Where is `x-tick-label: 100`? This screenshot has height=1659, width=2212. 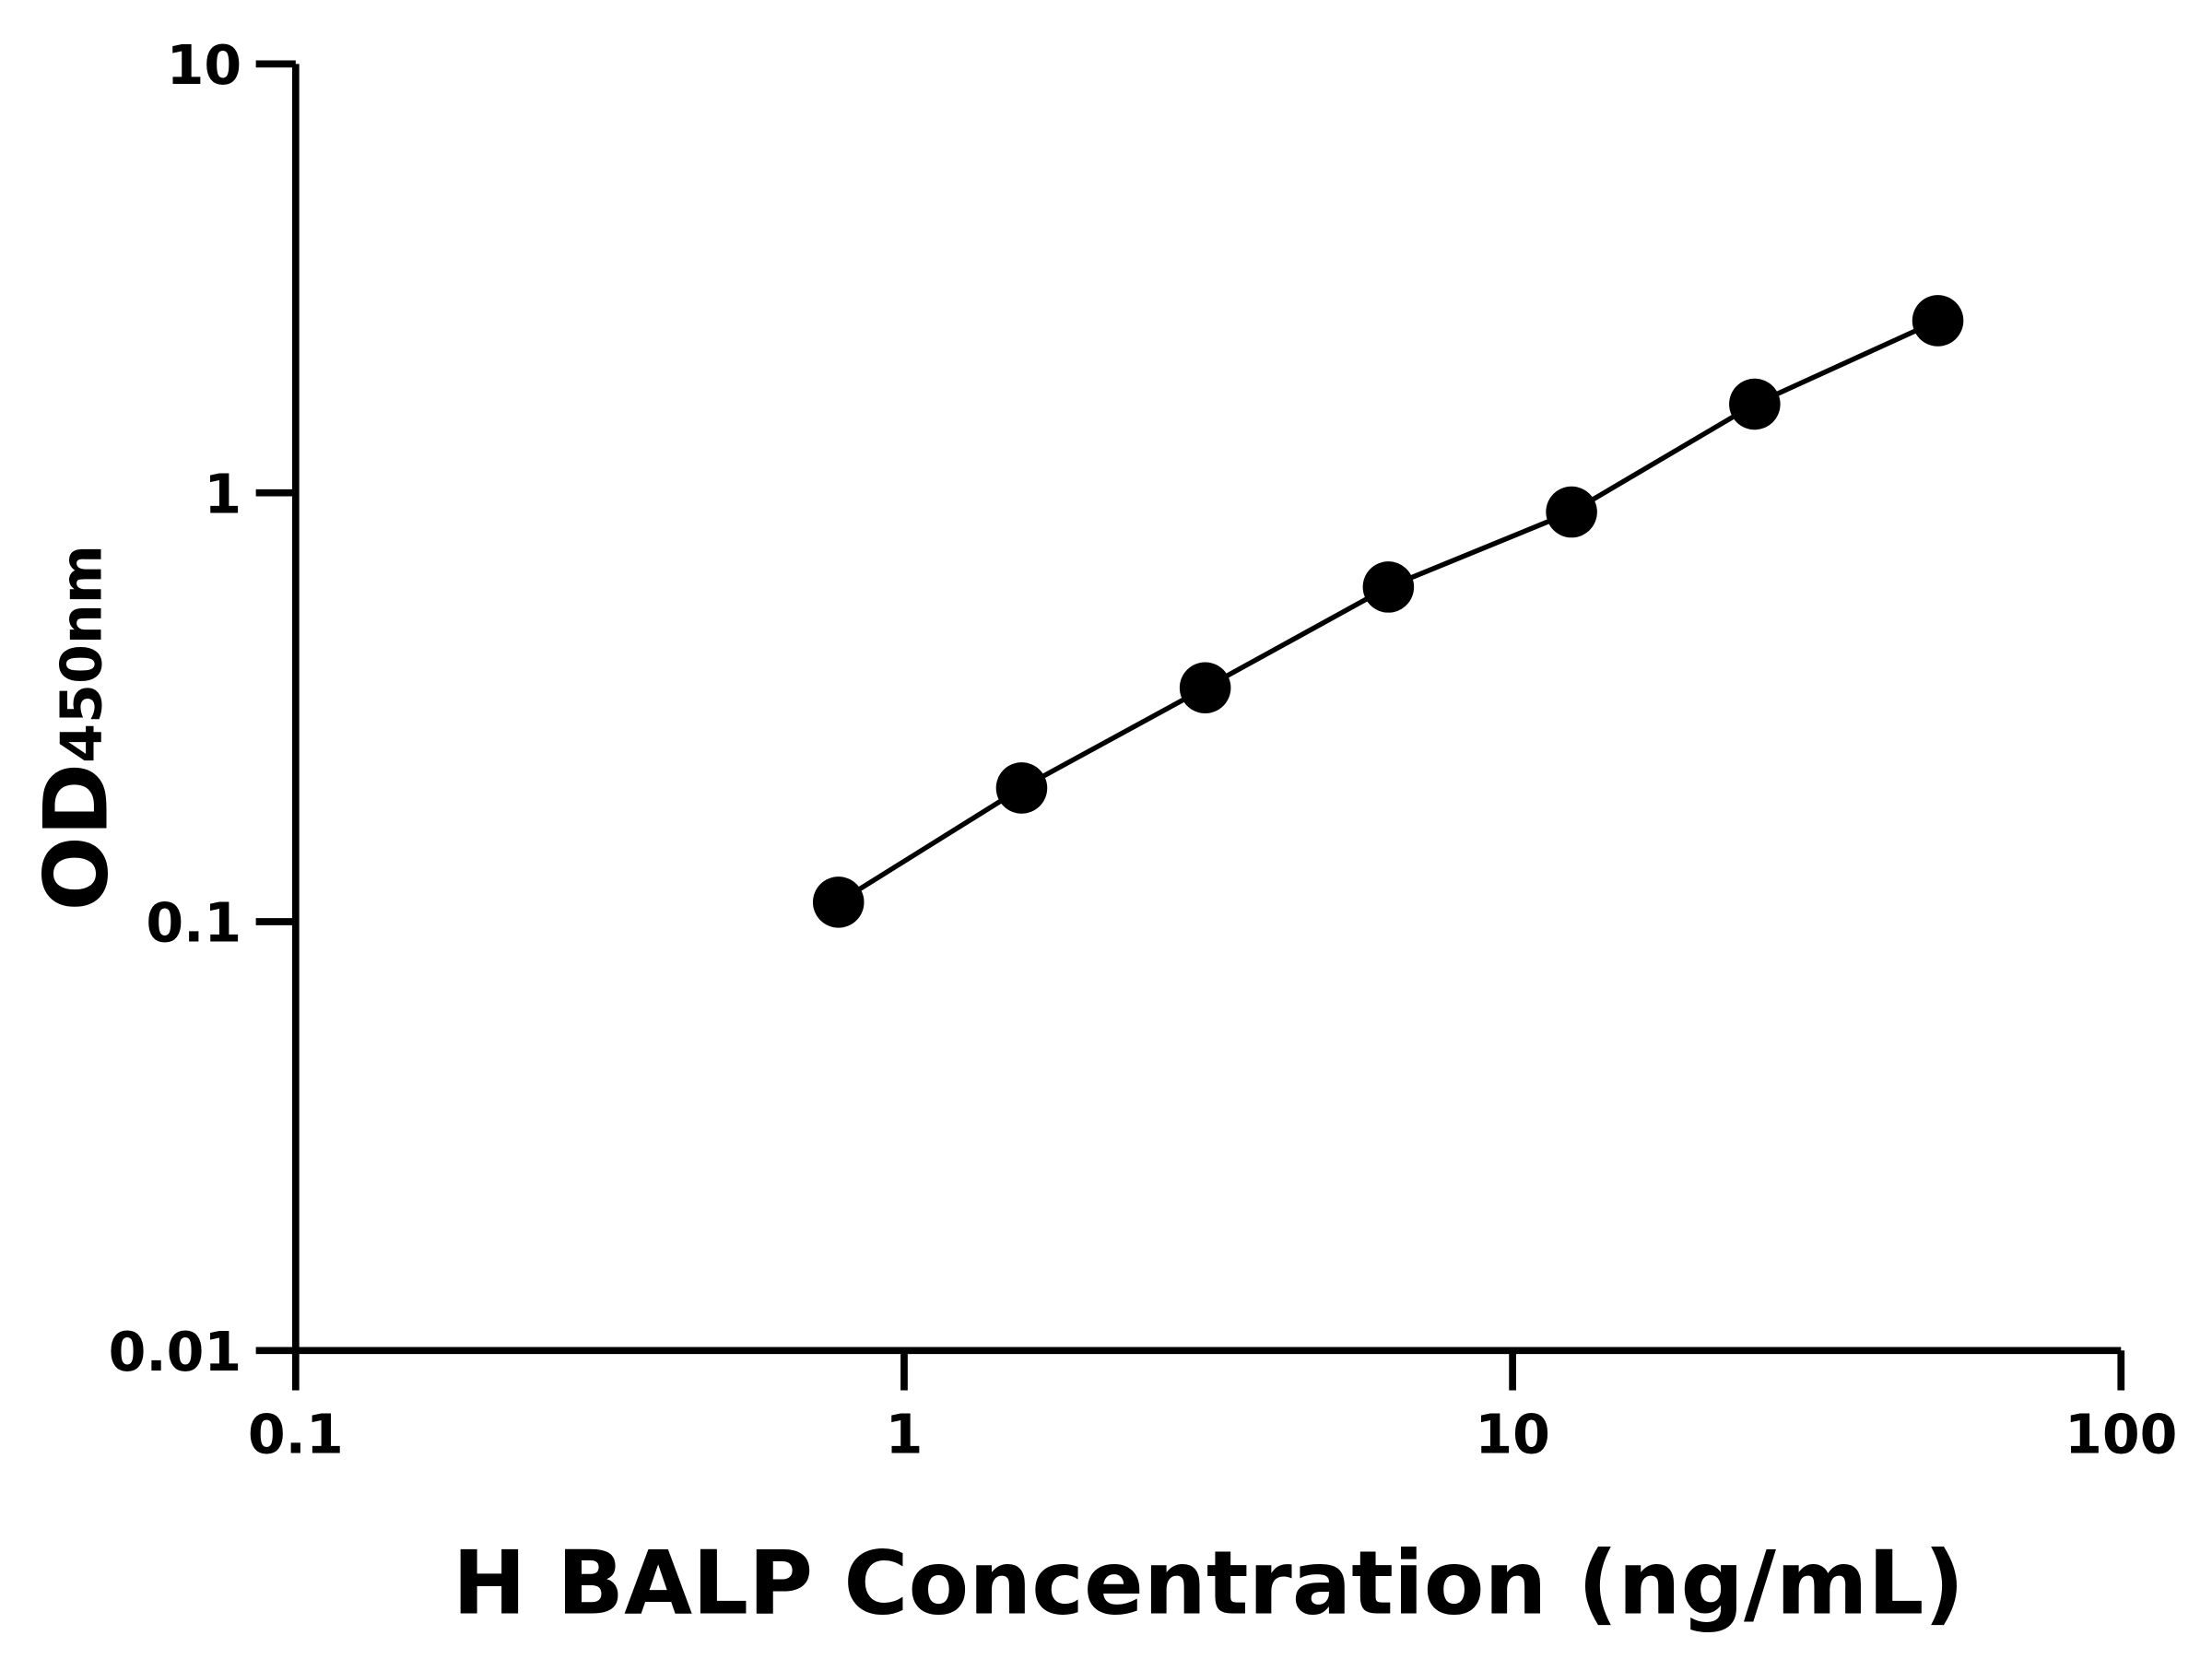 x-tick-label: 100 is located at coordinates (2121, 1434).